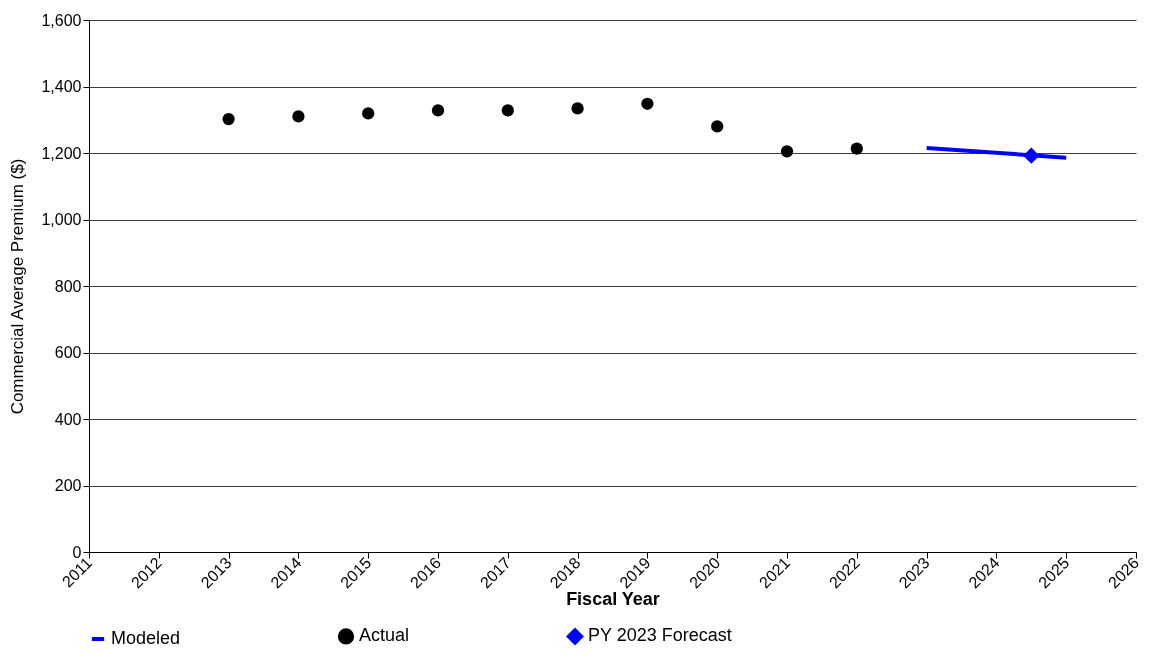  What do you see at coordinates (77, 552) in the screenshot?
I see `y-tick-label: 0` at bounding box center [77, 552].